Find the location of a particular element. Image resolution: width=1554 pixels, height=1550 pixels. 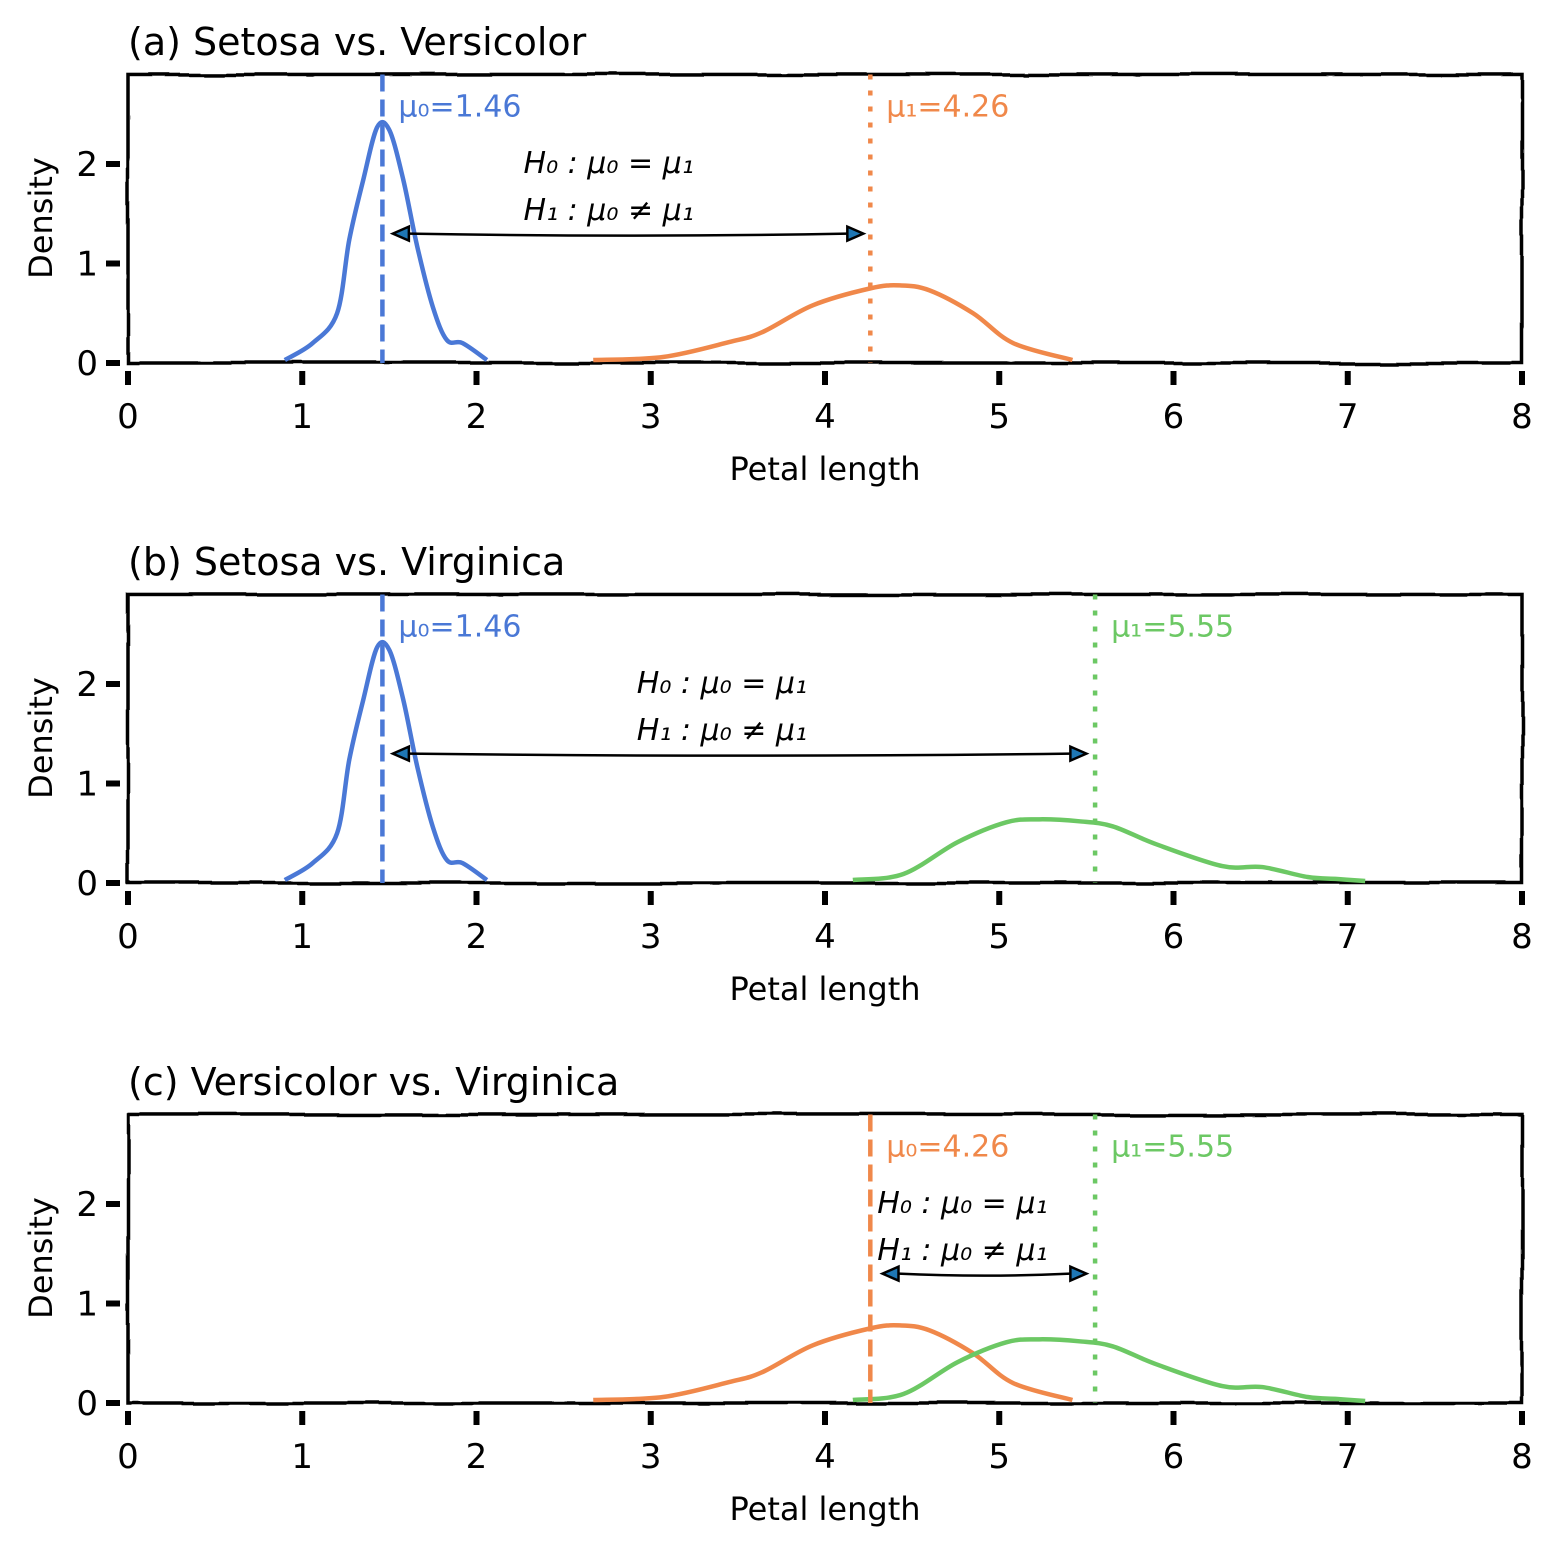

panel-title: (c) Versicolor vs. Virginica is located at coordinates (373, 1082).